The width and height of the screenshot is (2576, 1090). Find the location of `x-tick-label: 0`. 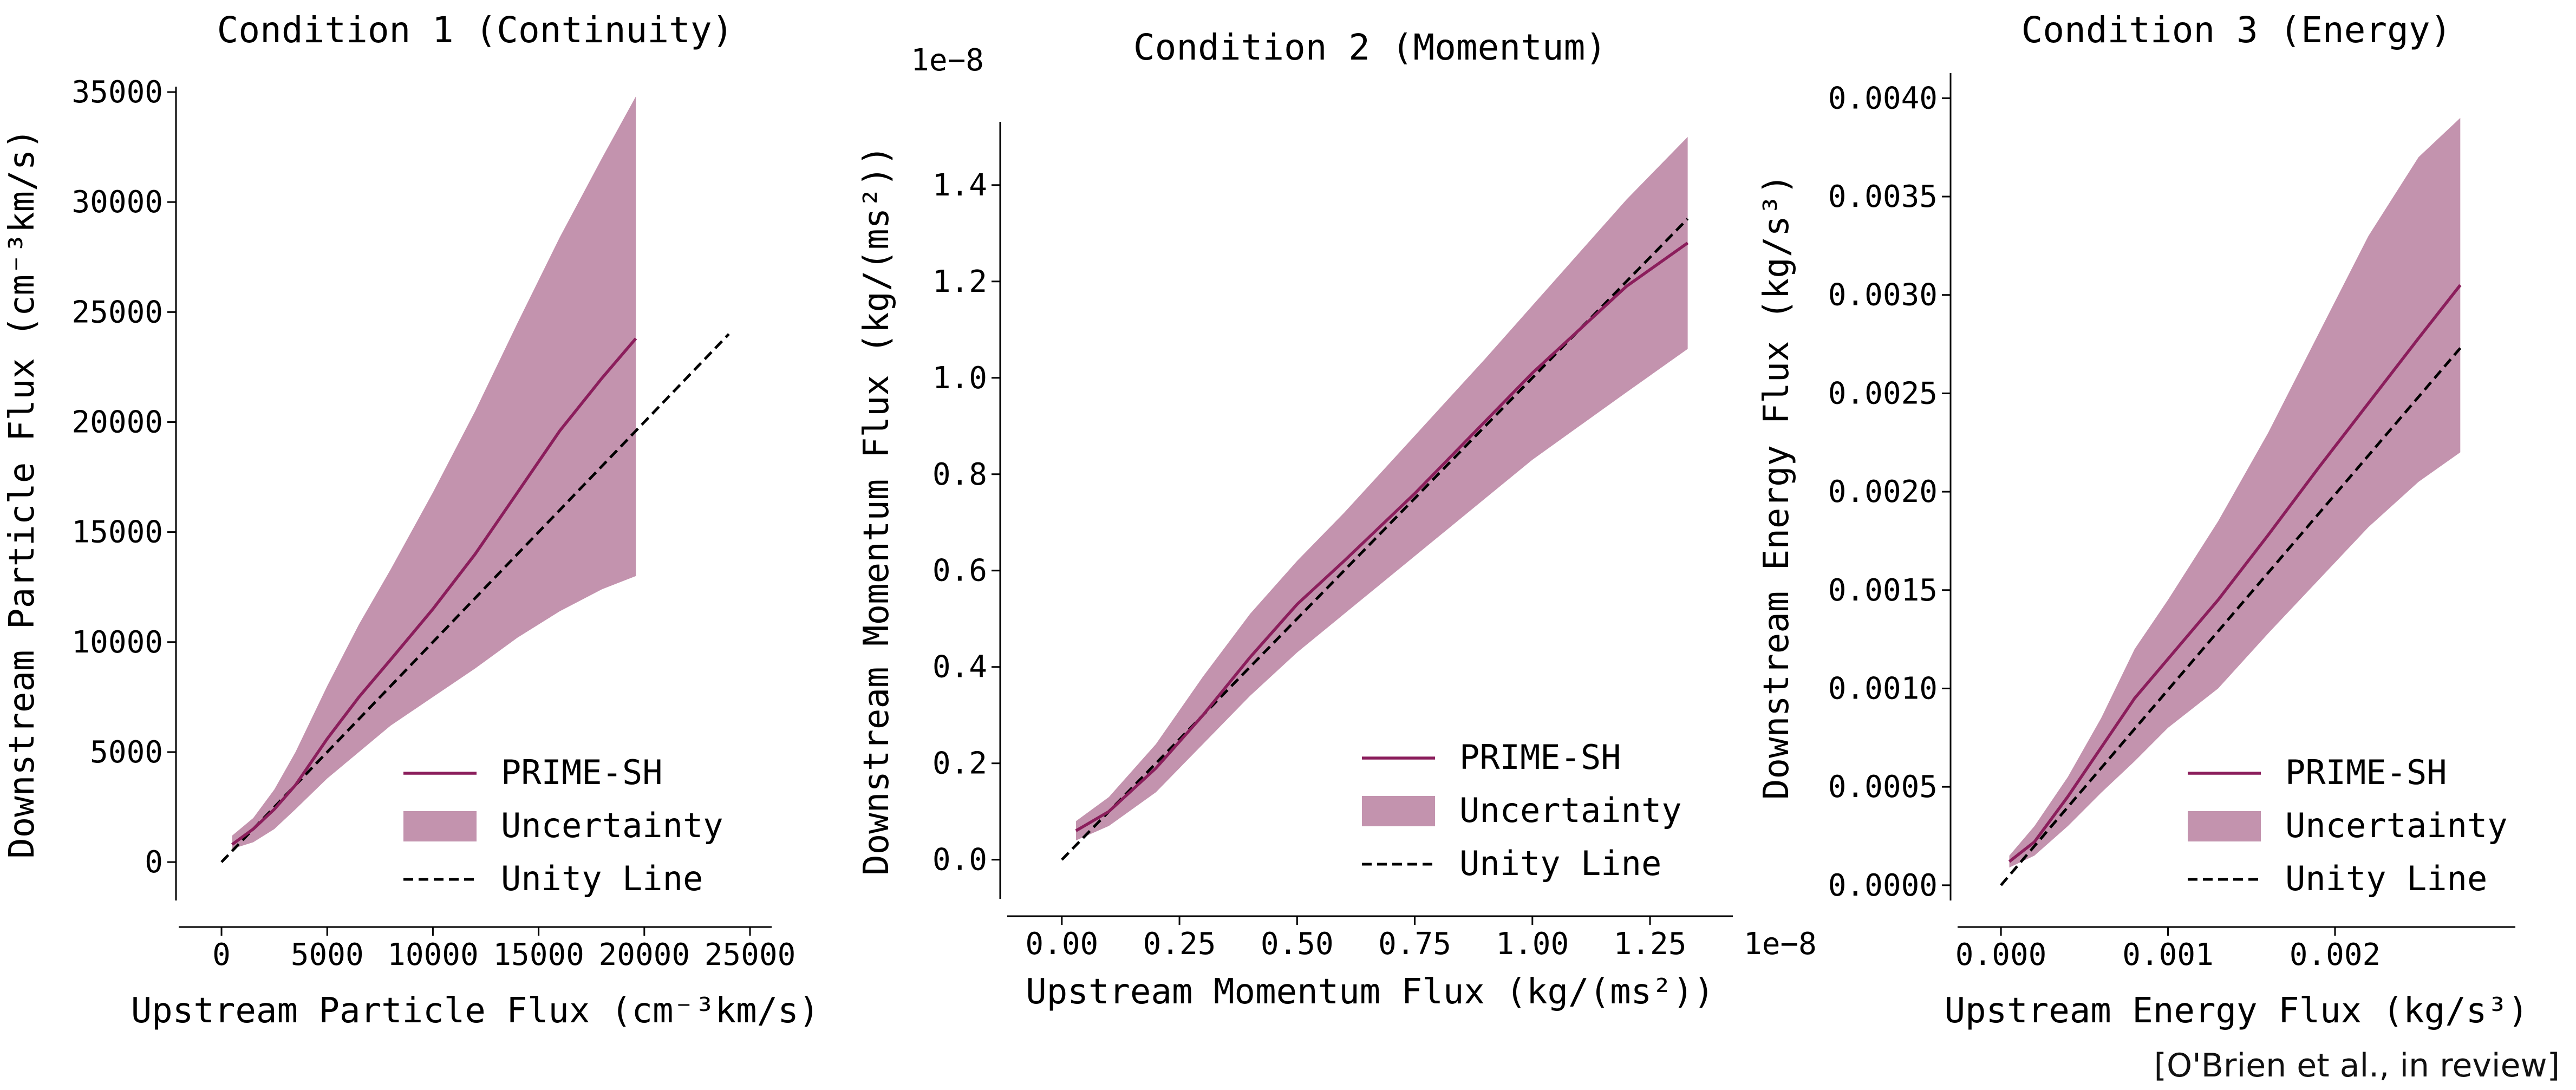

x-tick-label: 0 is located at coordinates (221, 954).